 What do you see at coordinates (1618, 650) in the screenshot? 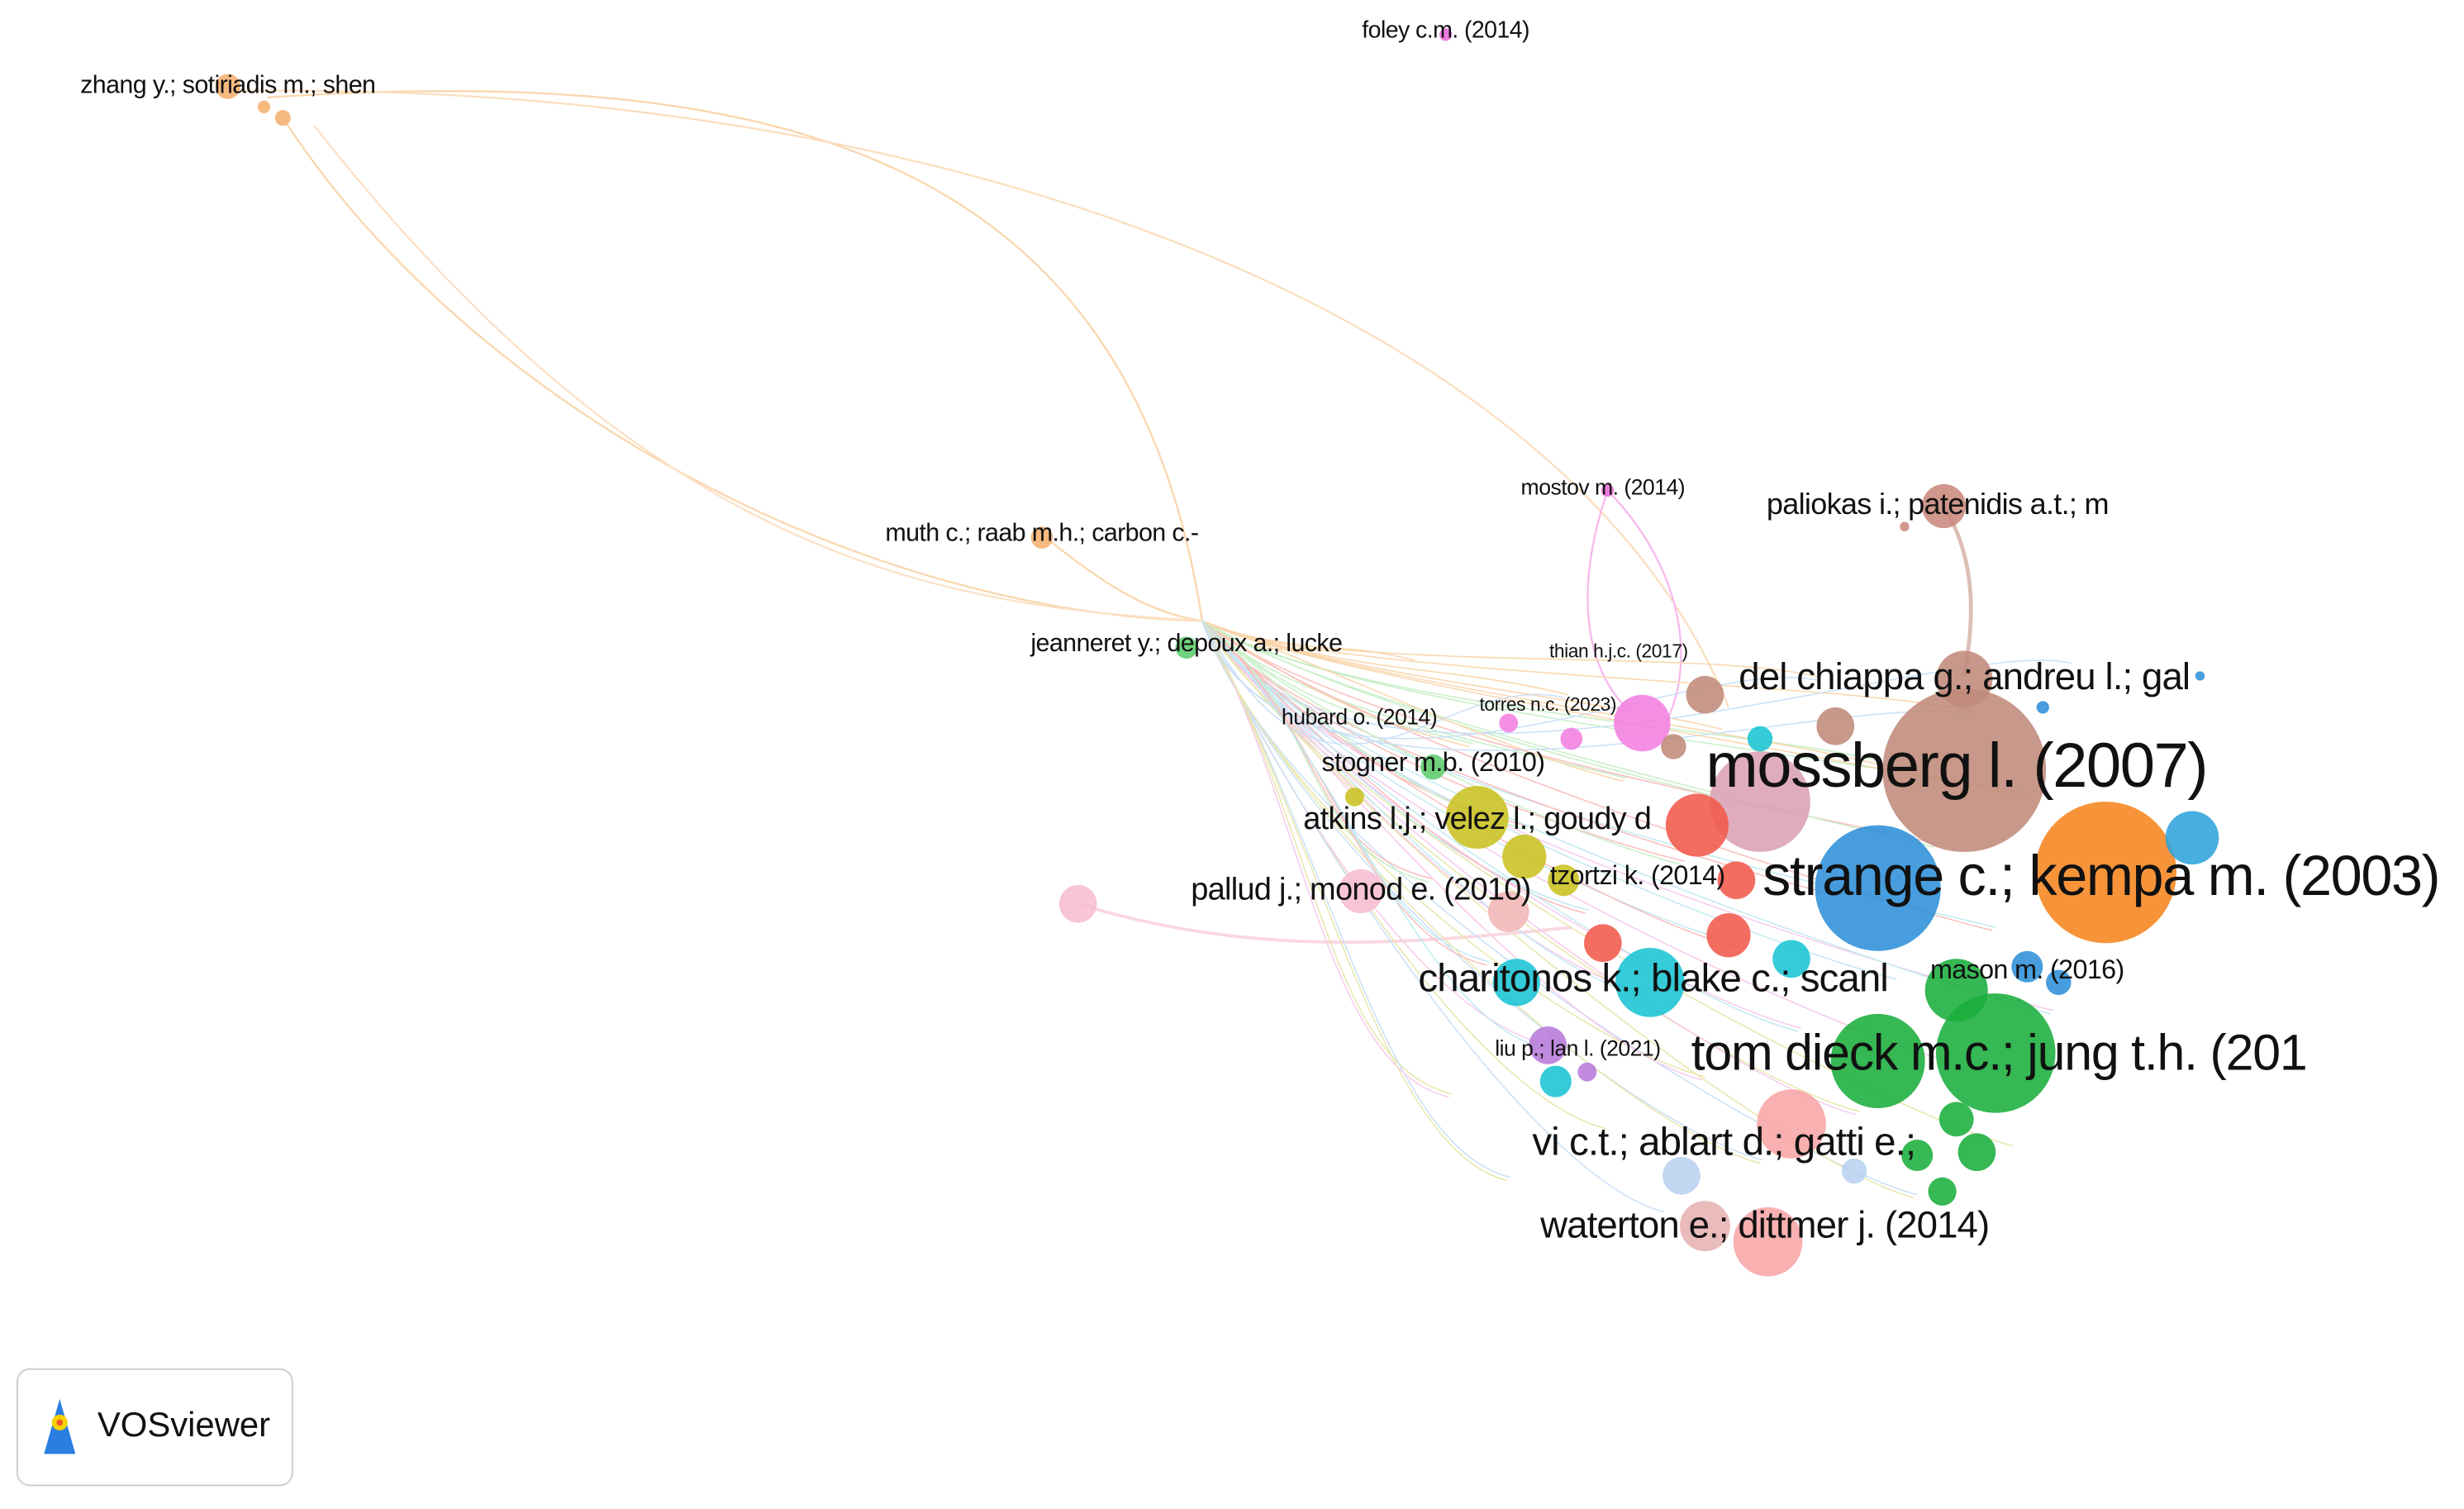
I see `node-label: thian h.j.c. (2017)` at bounding box center [1618, 650].